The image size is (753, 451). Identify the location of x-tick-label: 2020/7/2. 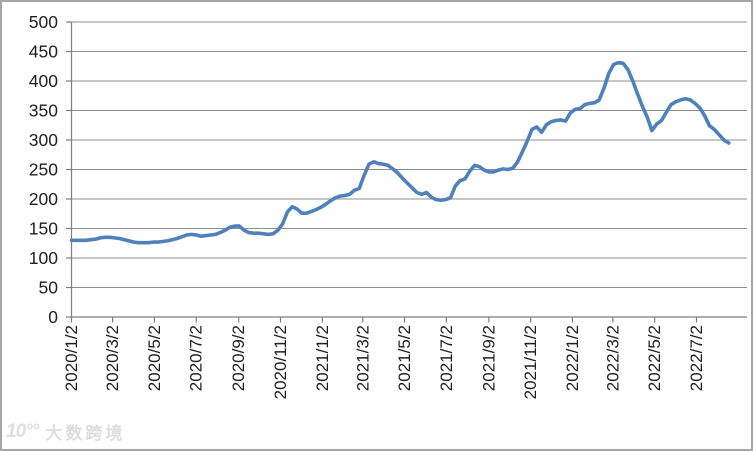
(196, 358).